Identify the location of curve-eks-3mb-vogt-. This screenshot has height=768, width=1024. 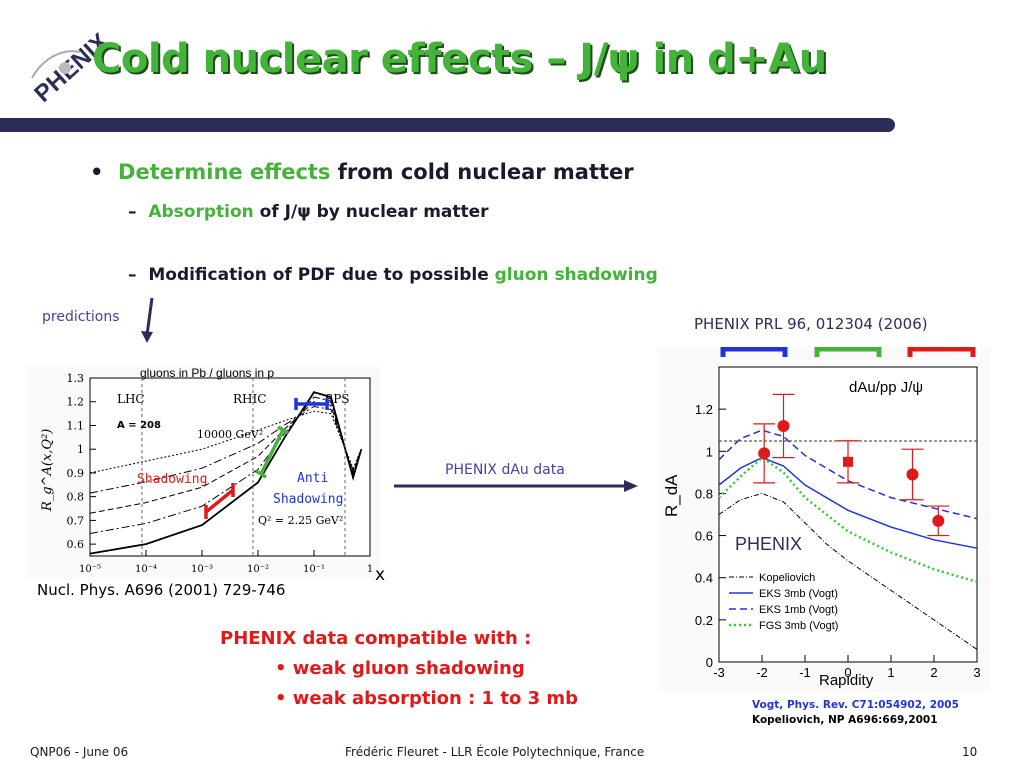
(848, 502).